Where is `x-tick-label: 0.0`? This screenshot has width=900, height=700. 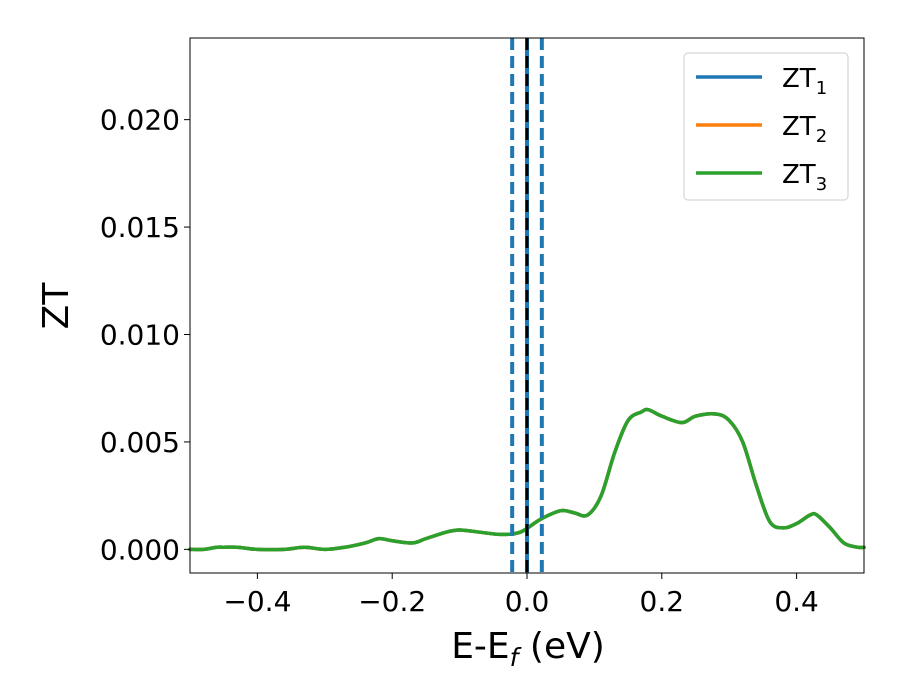 x-tick-label: 0.0 is located at coordinates (527, 601).